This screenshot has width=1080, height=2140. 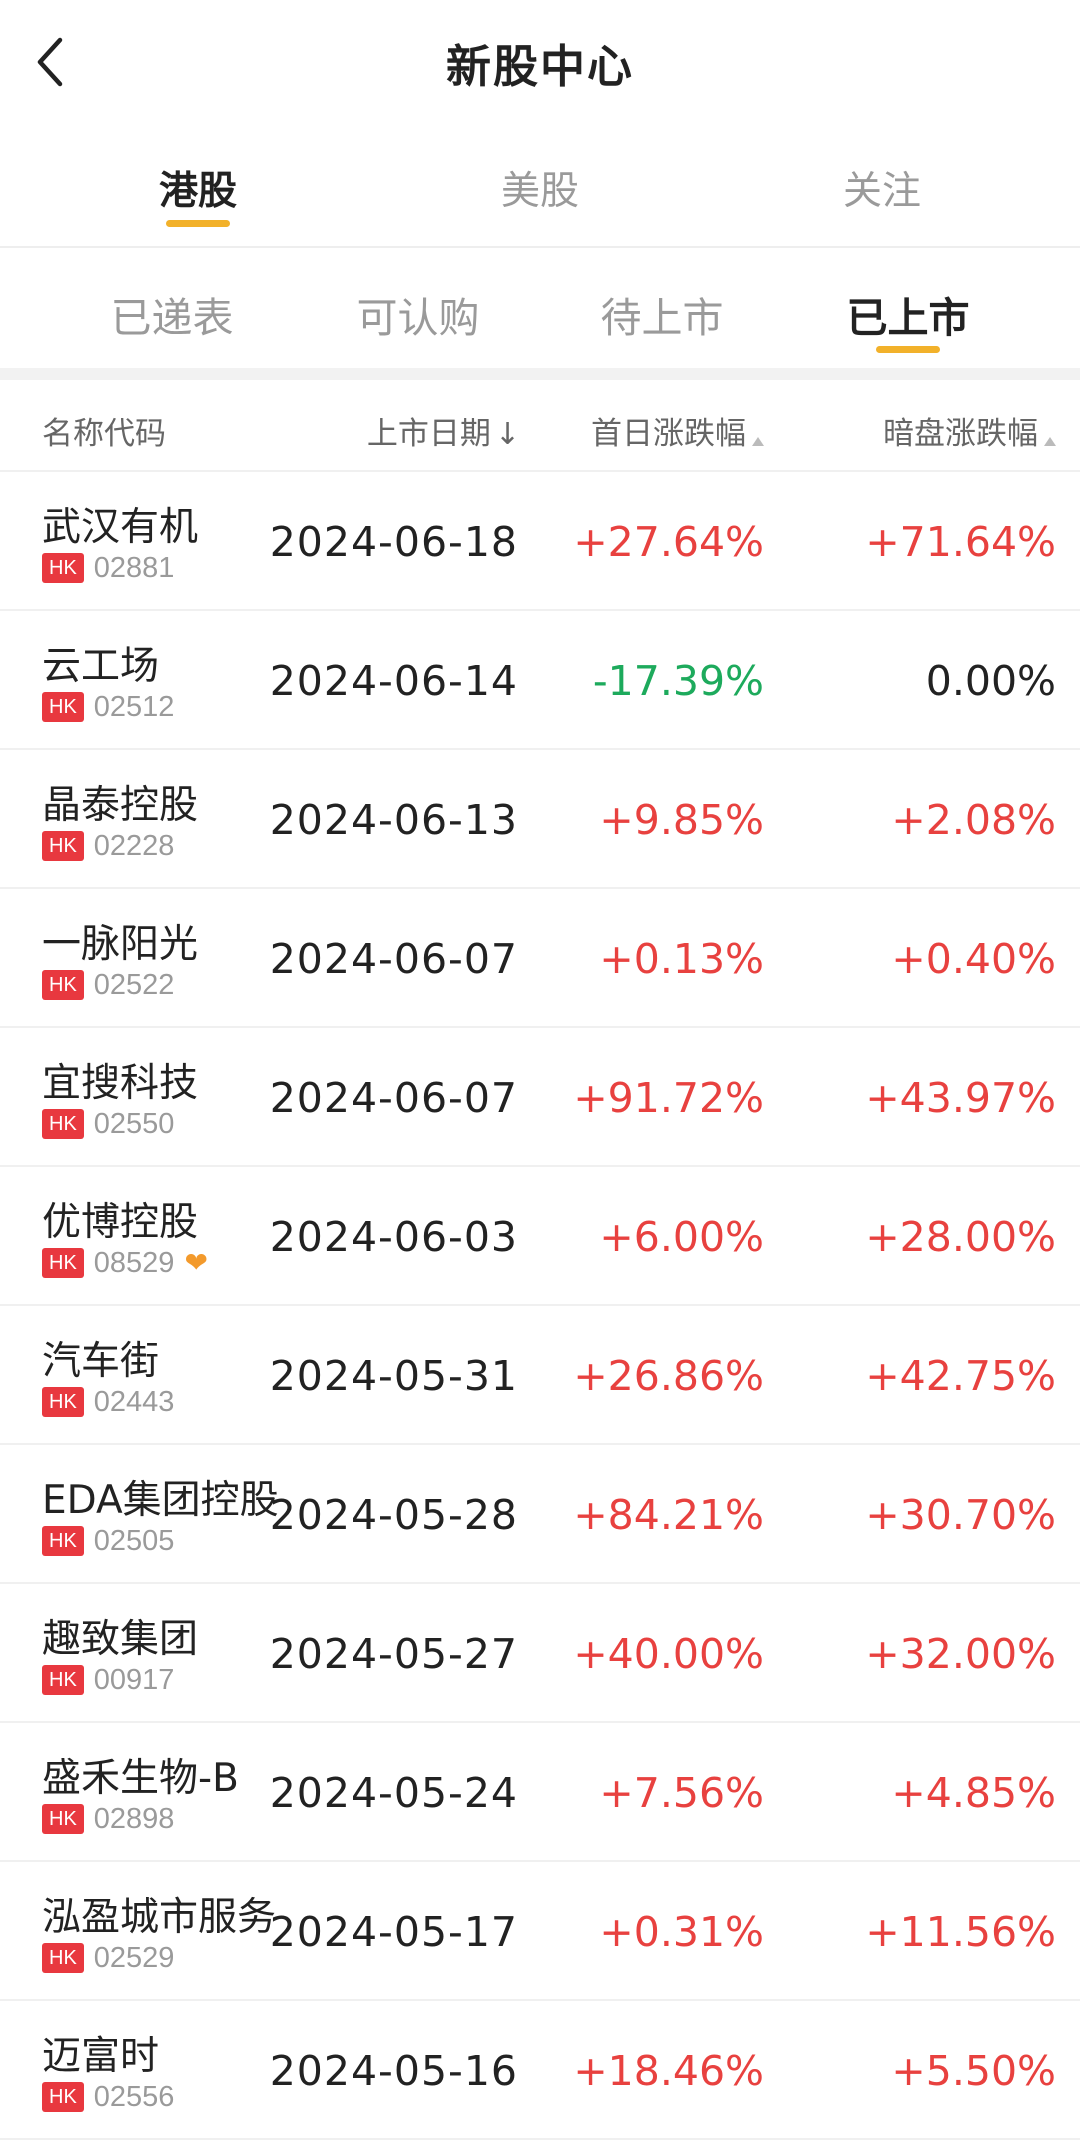 What do you see at coordinates (960, 1376) in the screenshot?
I see `dark-pool-change: +42.75%` at bounding box center [960, 1376].